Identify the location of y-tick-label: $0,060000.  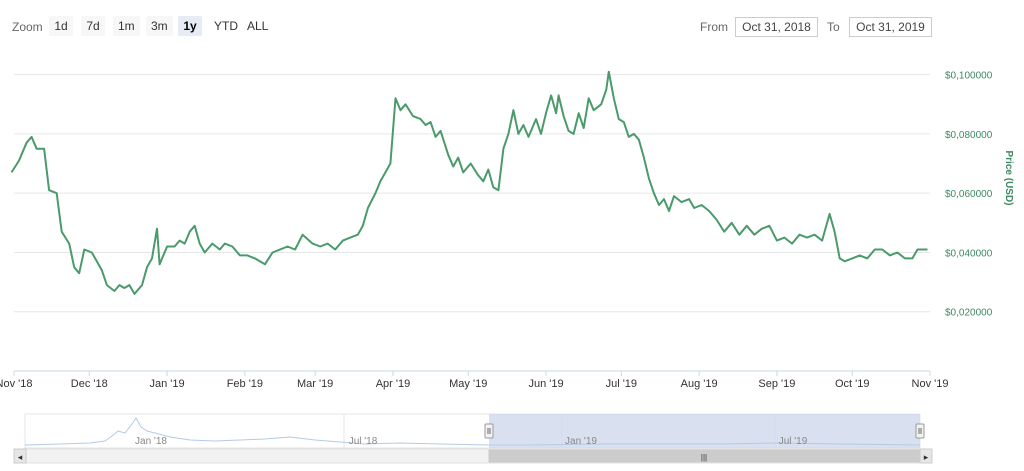
(969, 194).